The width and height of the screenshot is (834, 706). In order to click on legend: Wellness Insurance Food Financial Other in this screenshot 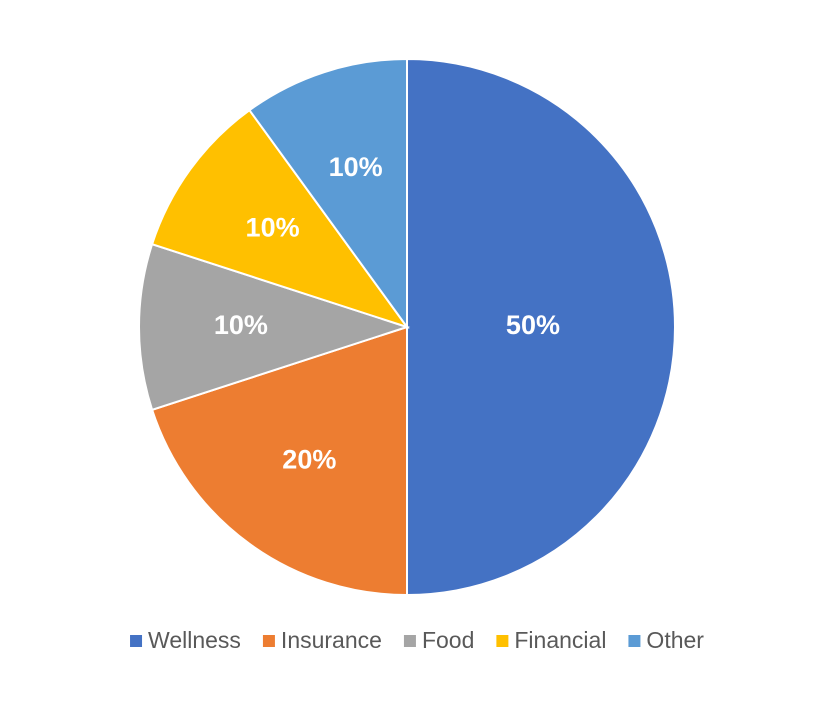, I will do `click(417, 640)`.